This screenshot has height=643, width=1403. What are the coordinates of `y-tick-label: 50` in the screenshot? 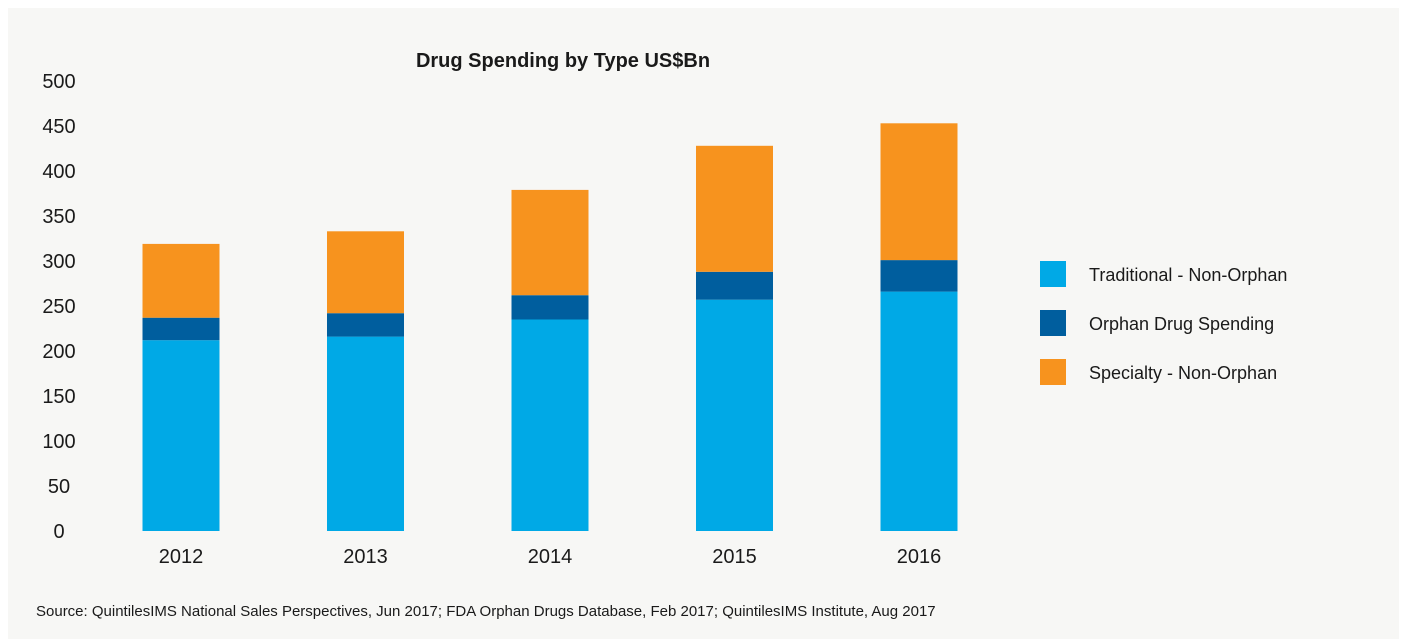 It's located at (59, 487).